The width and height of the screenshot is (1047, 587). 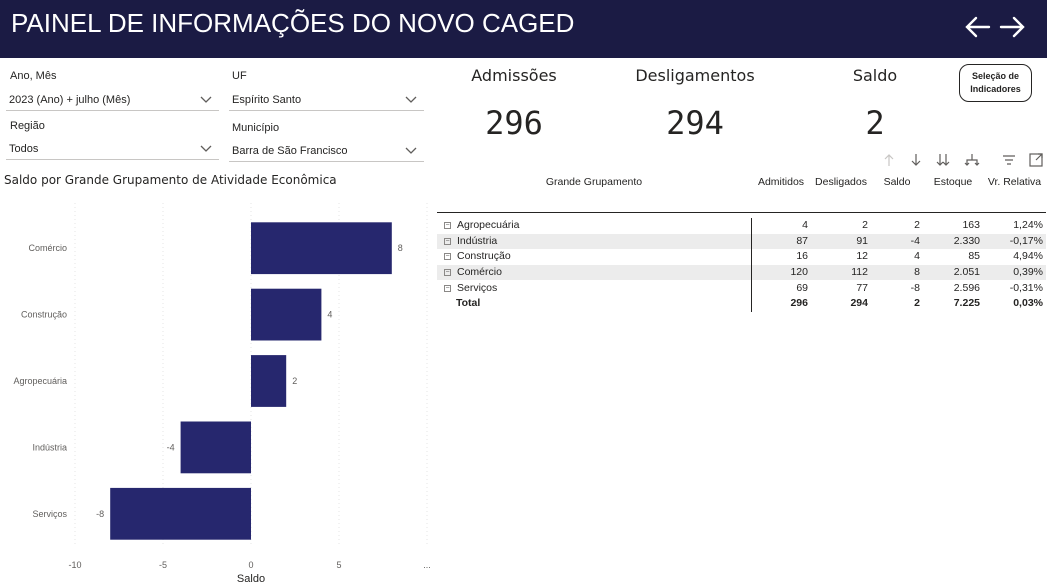 I want to click on cell-desligados: 77, so click(x=862, y=287).